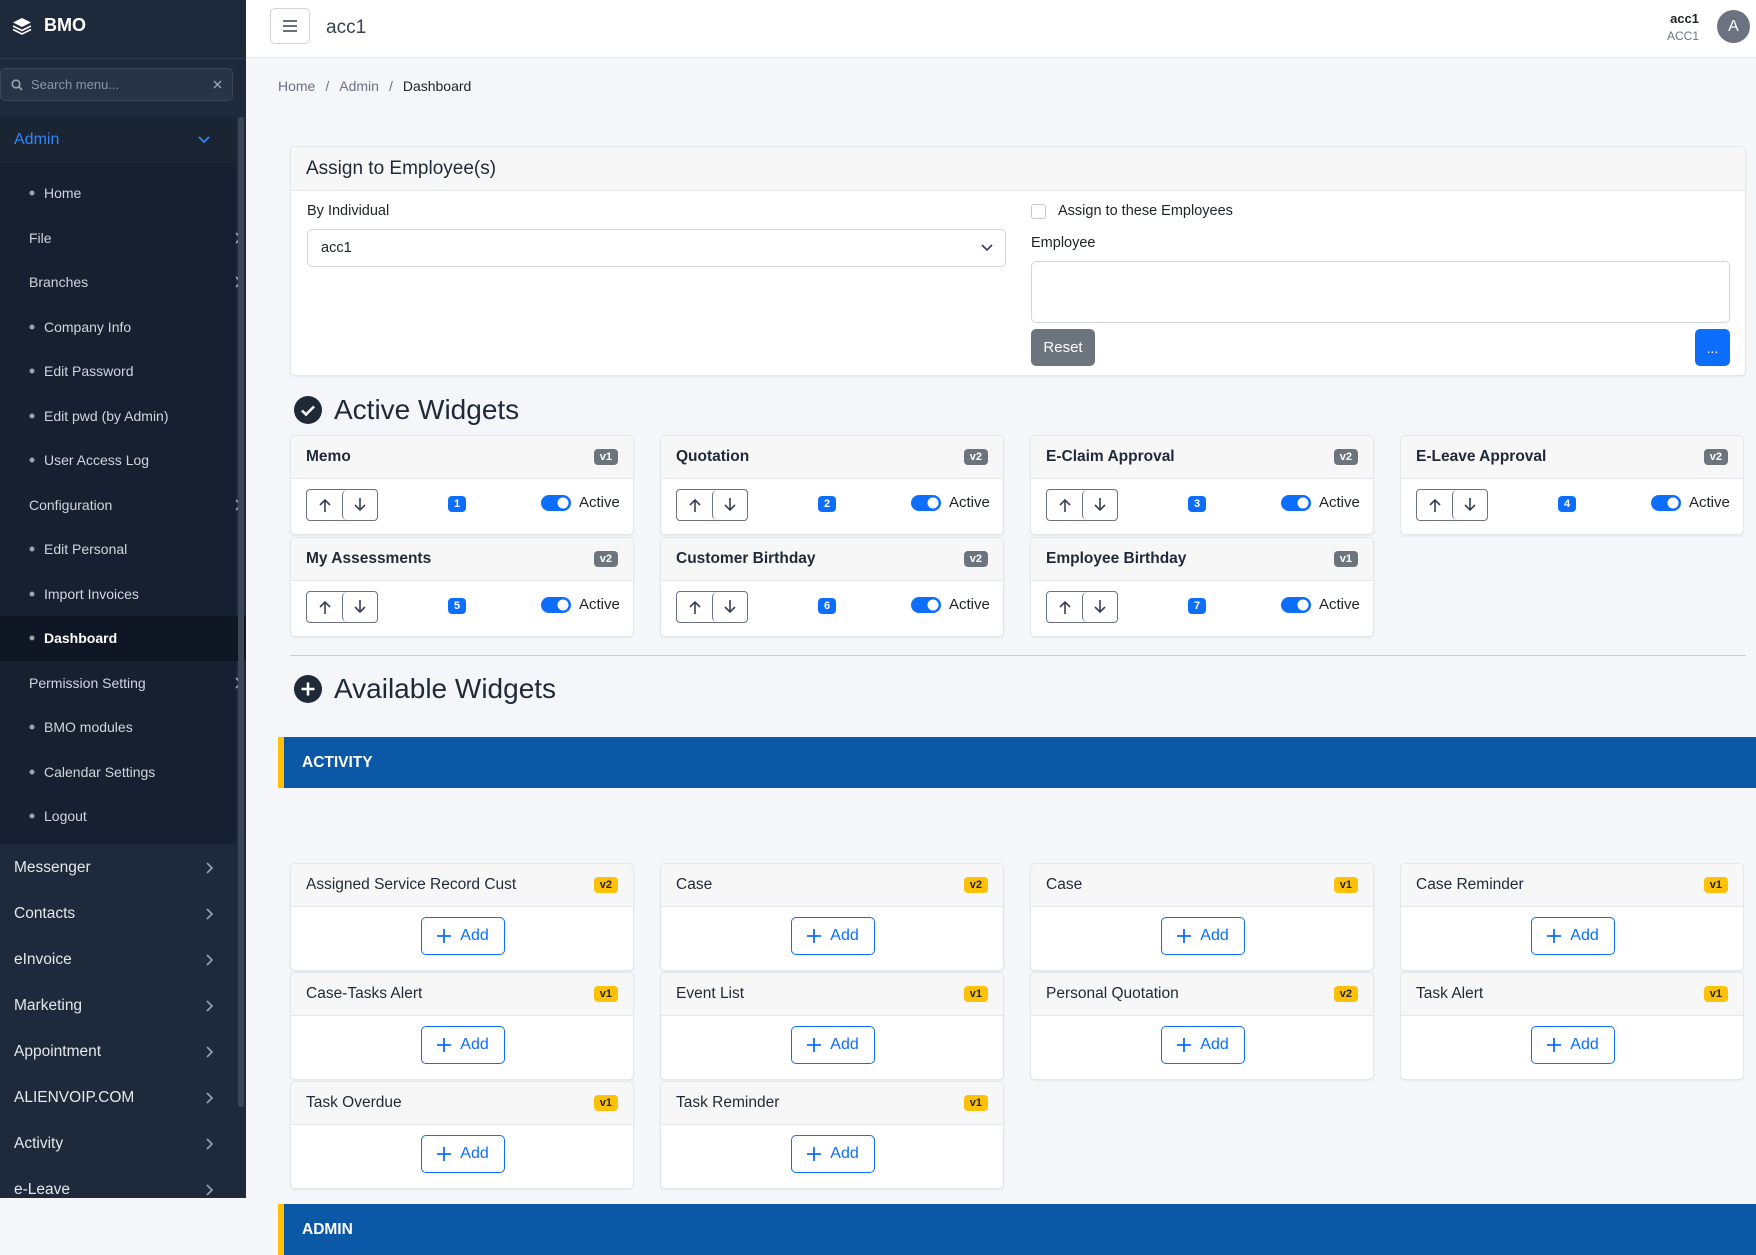  Describe the element at coordinates (123, 816) in the screenshot. I see `menu-item: Logout` at that location.